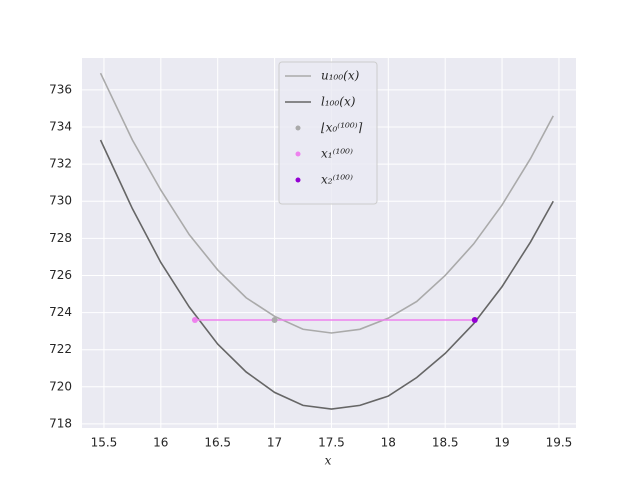 This screenshot has width=640, height=480. Describe the element at coordinates (340, 76) in the screenshot. I see `legend-label: u₁₀₀(x)` at that location.